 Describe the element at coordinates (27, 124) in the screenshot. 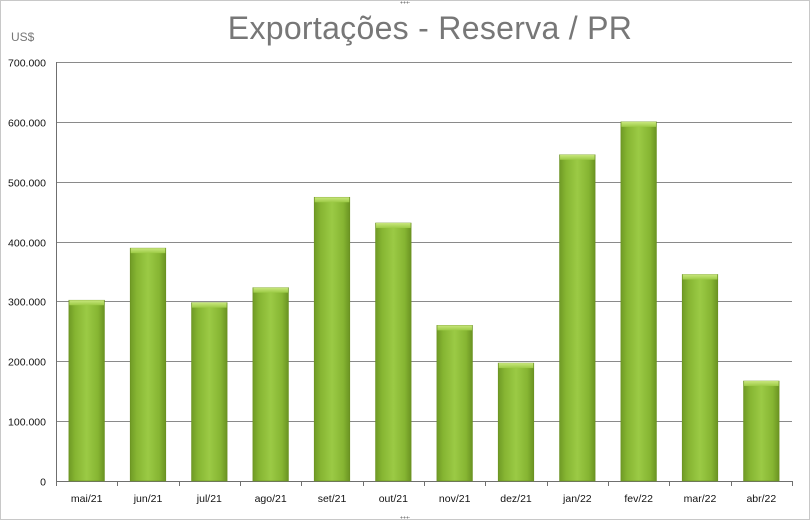

I see `y-tick-label: 600.000` at that location.